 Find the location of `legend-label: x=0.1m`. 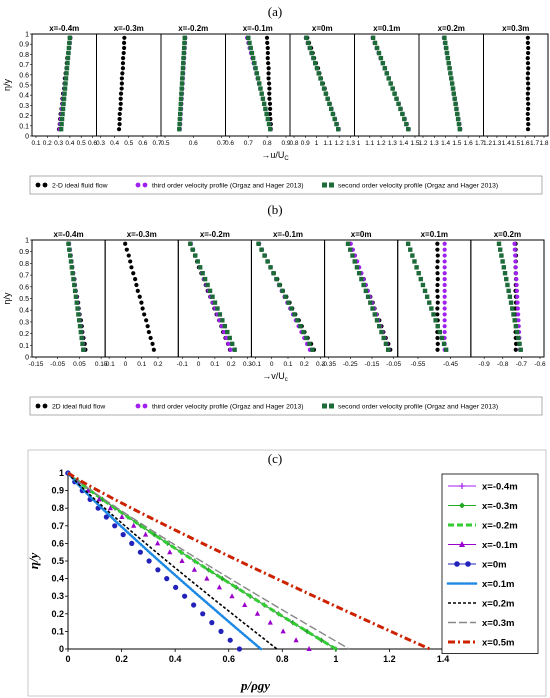

legend-label: x=0.1m is located at coordinates (498, 584).